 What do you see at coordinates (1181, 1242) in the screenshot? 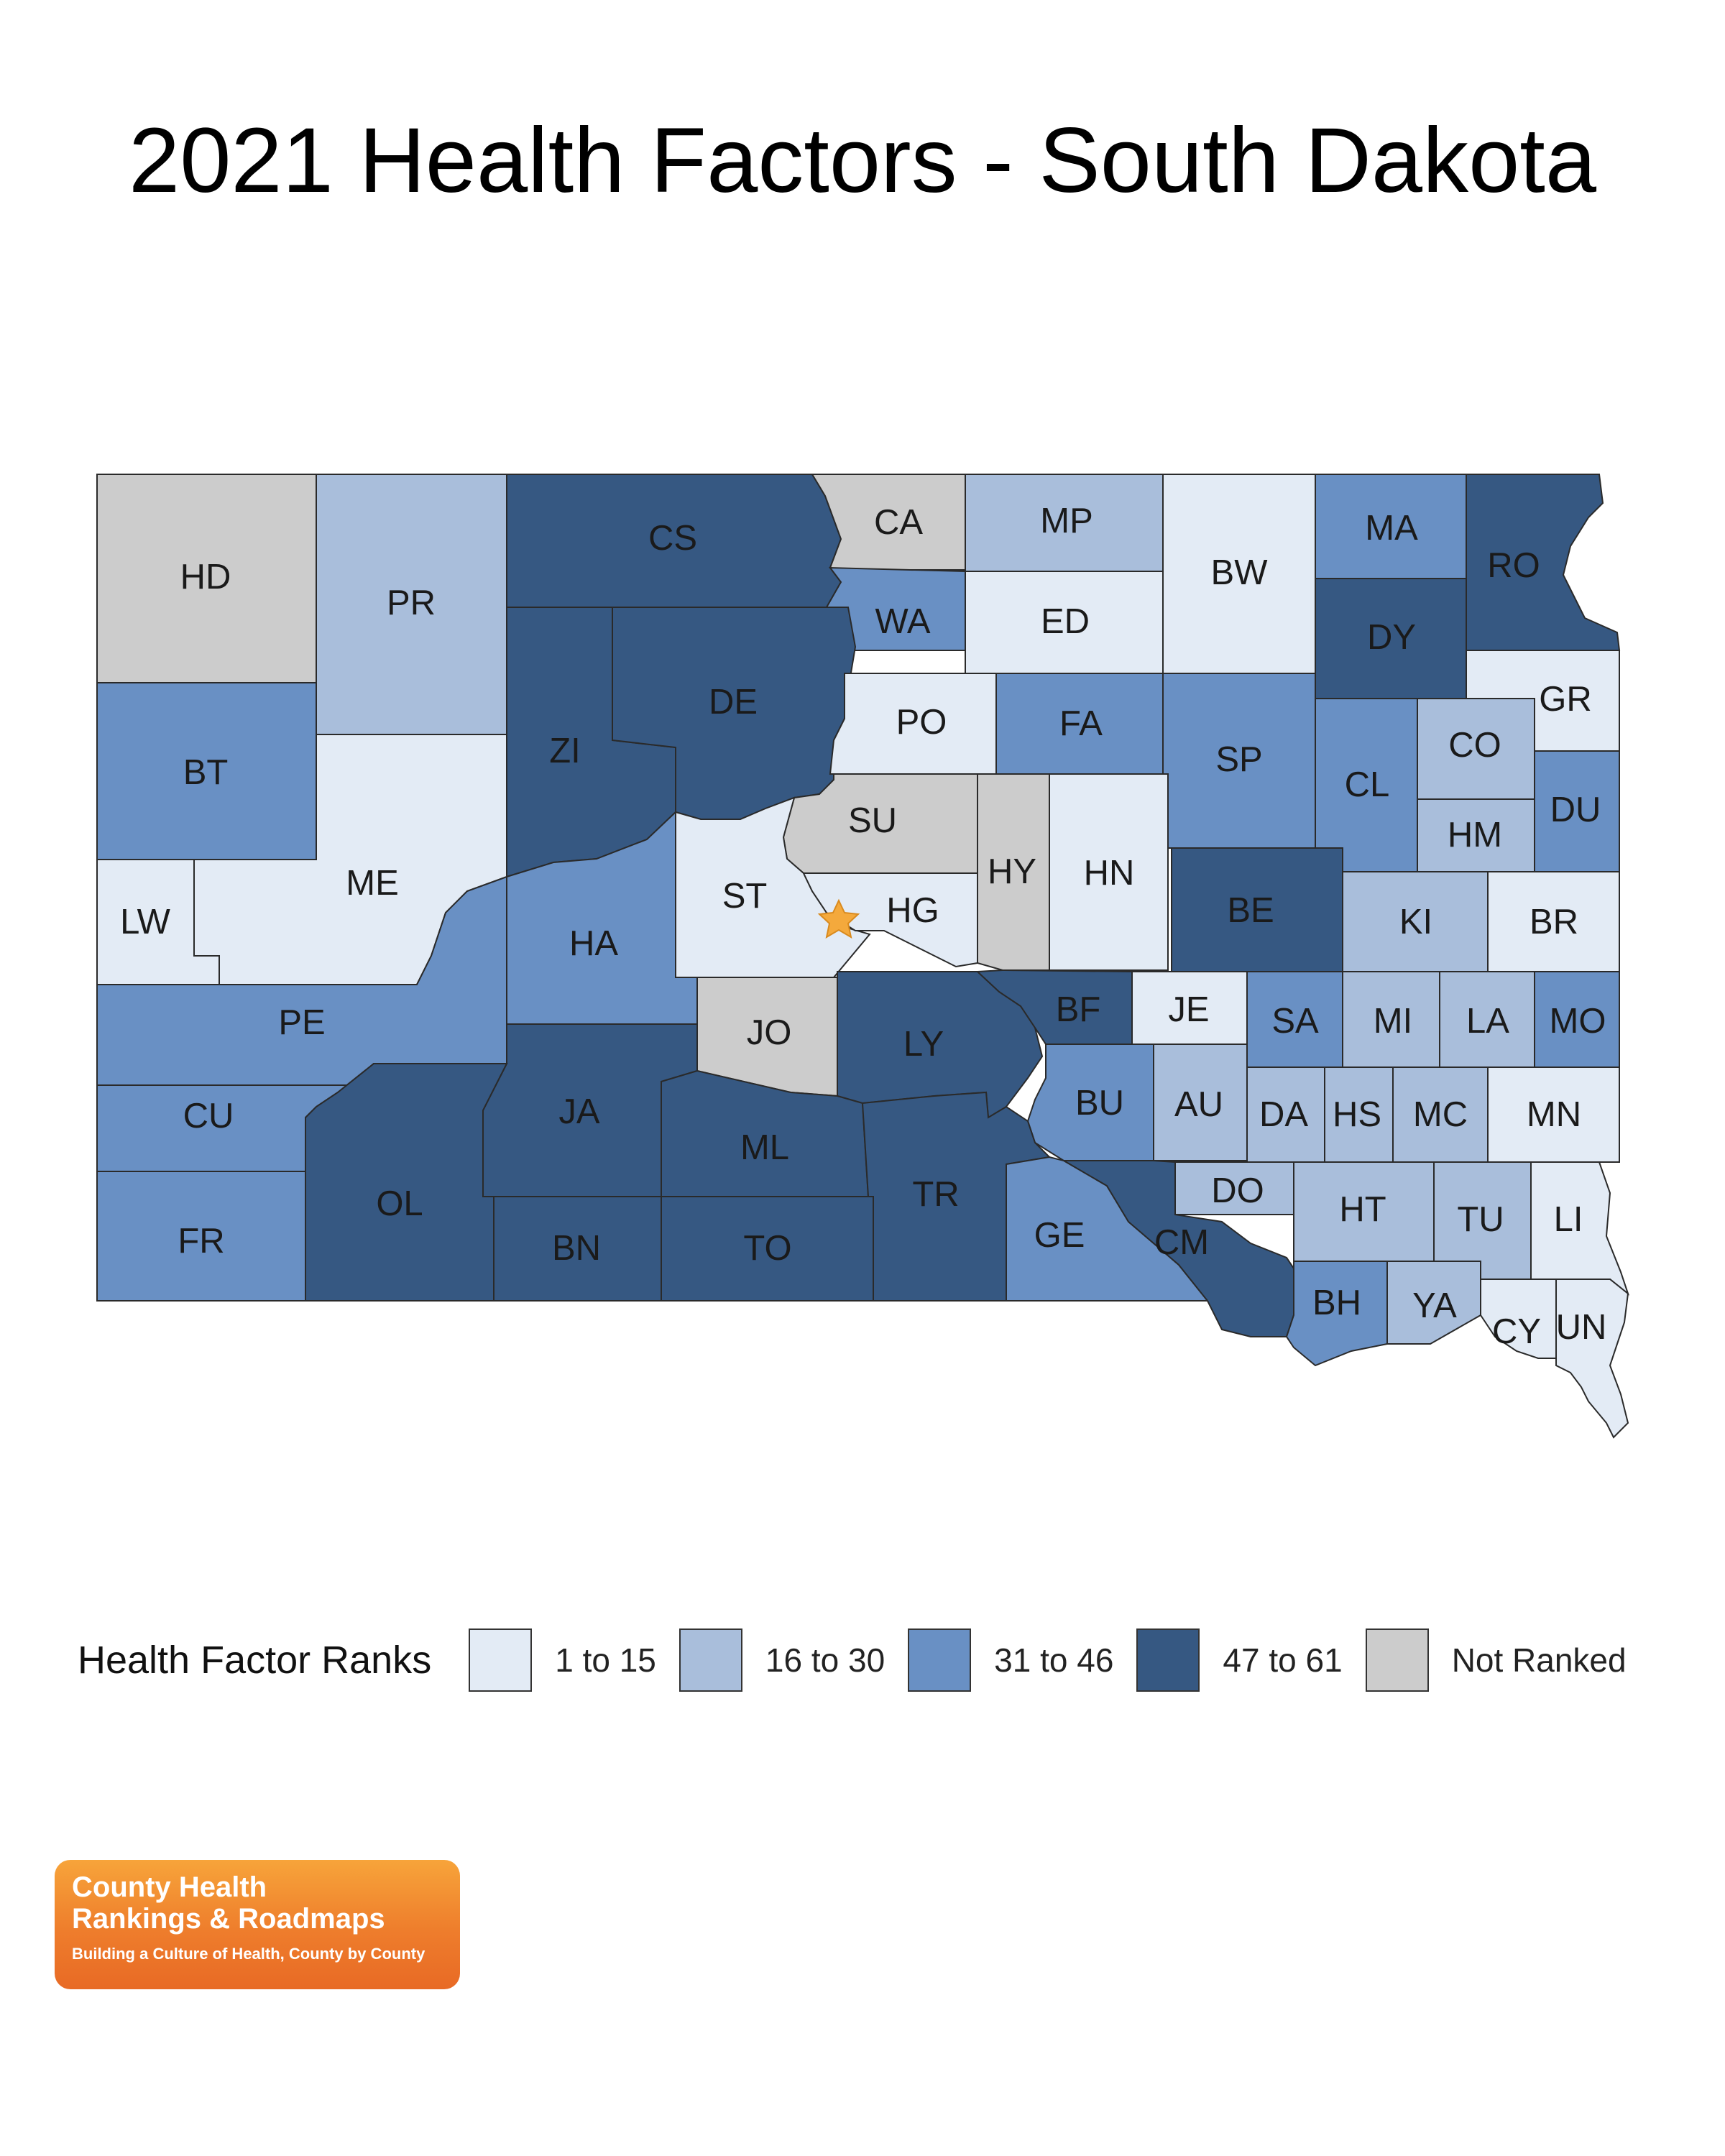
I see `county-label-cm: CM` at bounding box center [1181, 1242].